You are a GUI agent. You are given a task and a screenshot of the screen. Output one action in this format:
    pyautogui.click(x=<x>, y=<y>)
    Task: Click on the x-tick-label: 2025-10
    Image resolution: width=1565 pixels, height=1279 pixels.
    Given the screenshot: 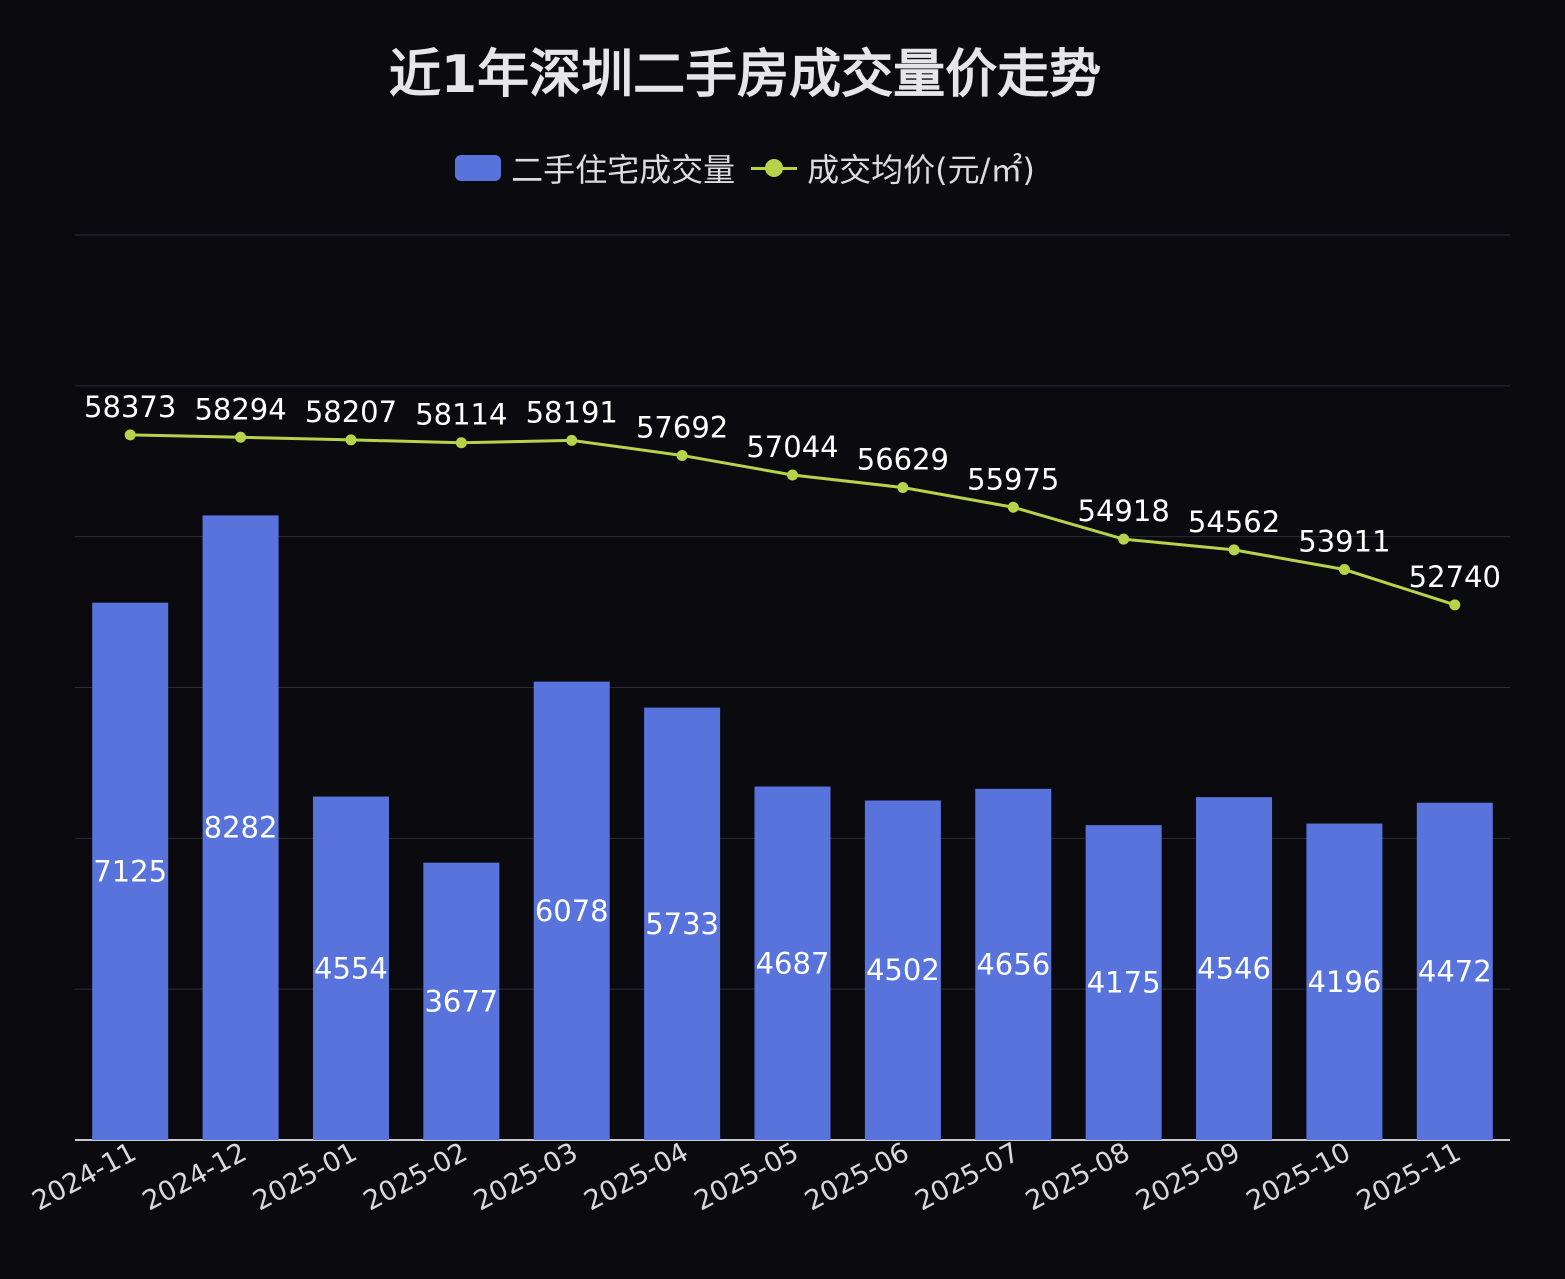 What is the action you would take?
    pyautogui.click(x=1299, y=1177)
    